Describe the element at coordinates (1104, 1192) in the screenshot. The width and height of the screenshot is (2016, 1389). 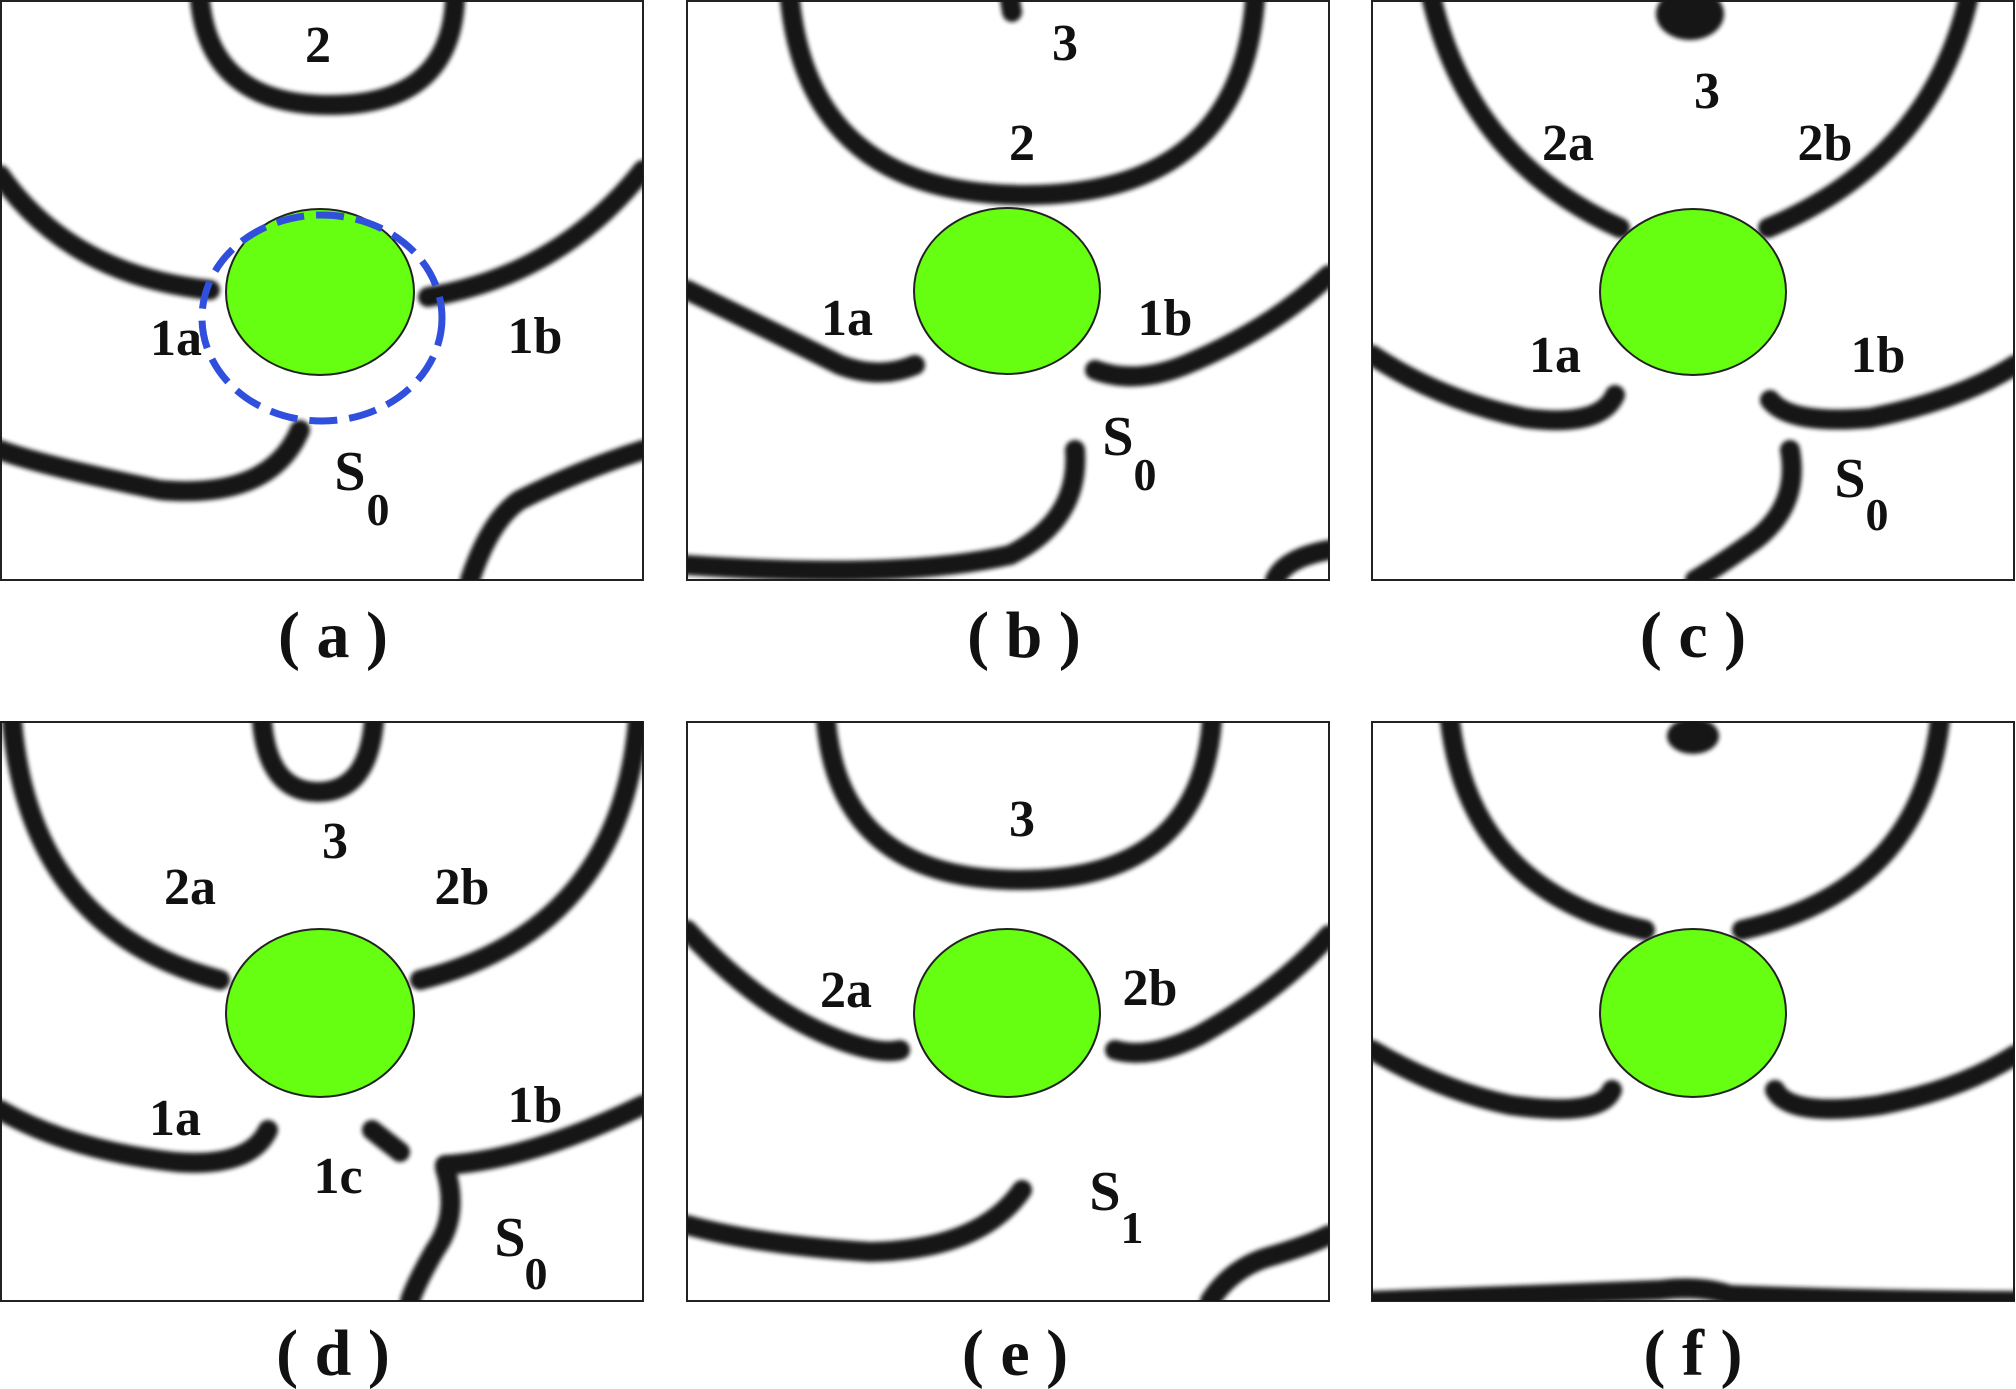
I see `panel-e-label-s: S` at that location.